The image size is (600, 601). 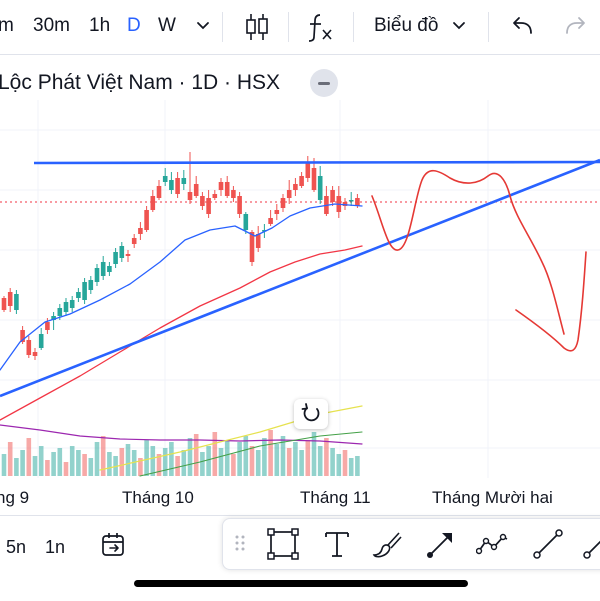 I want to click on collapse-legend-button, so click(x=324, y=83).